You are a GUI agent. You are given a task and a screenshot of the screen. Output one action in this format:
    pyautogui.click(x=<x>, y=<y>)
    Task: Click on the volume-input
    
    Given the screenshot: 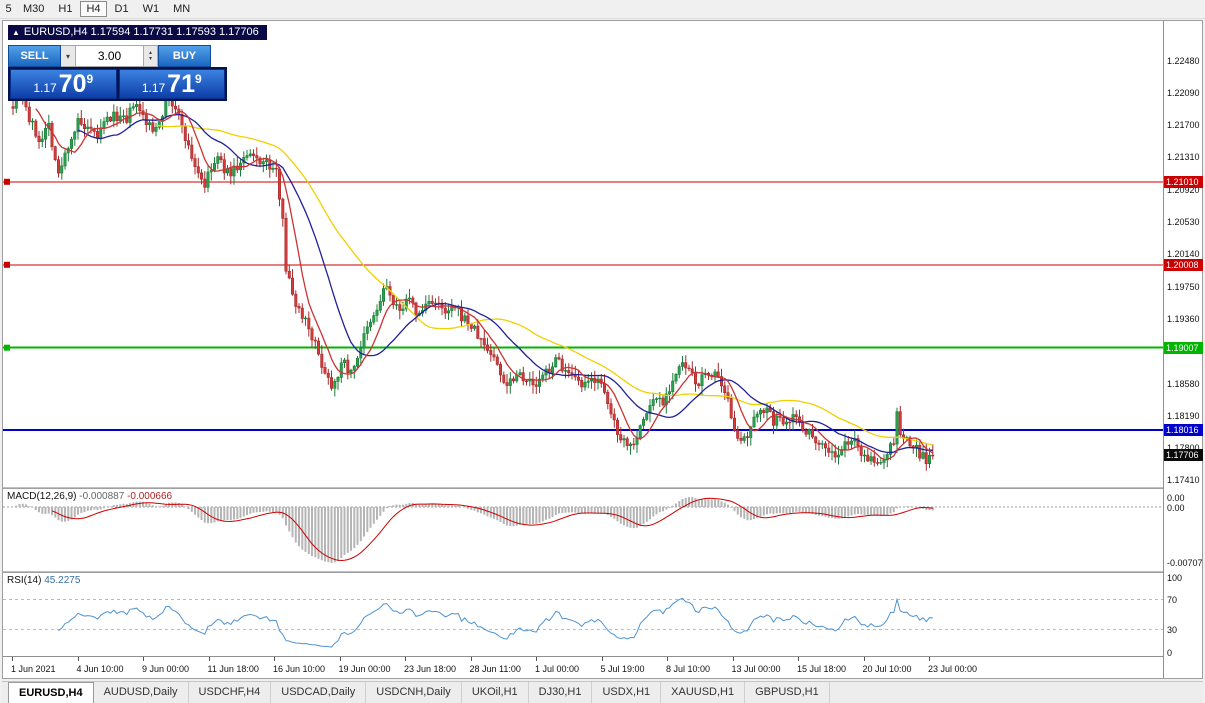 What is the action you would take?
    pyautogui.click(x=110, y=56)
    